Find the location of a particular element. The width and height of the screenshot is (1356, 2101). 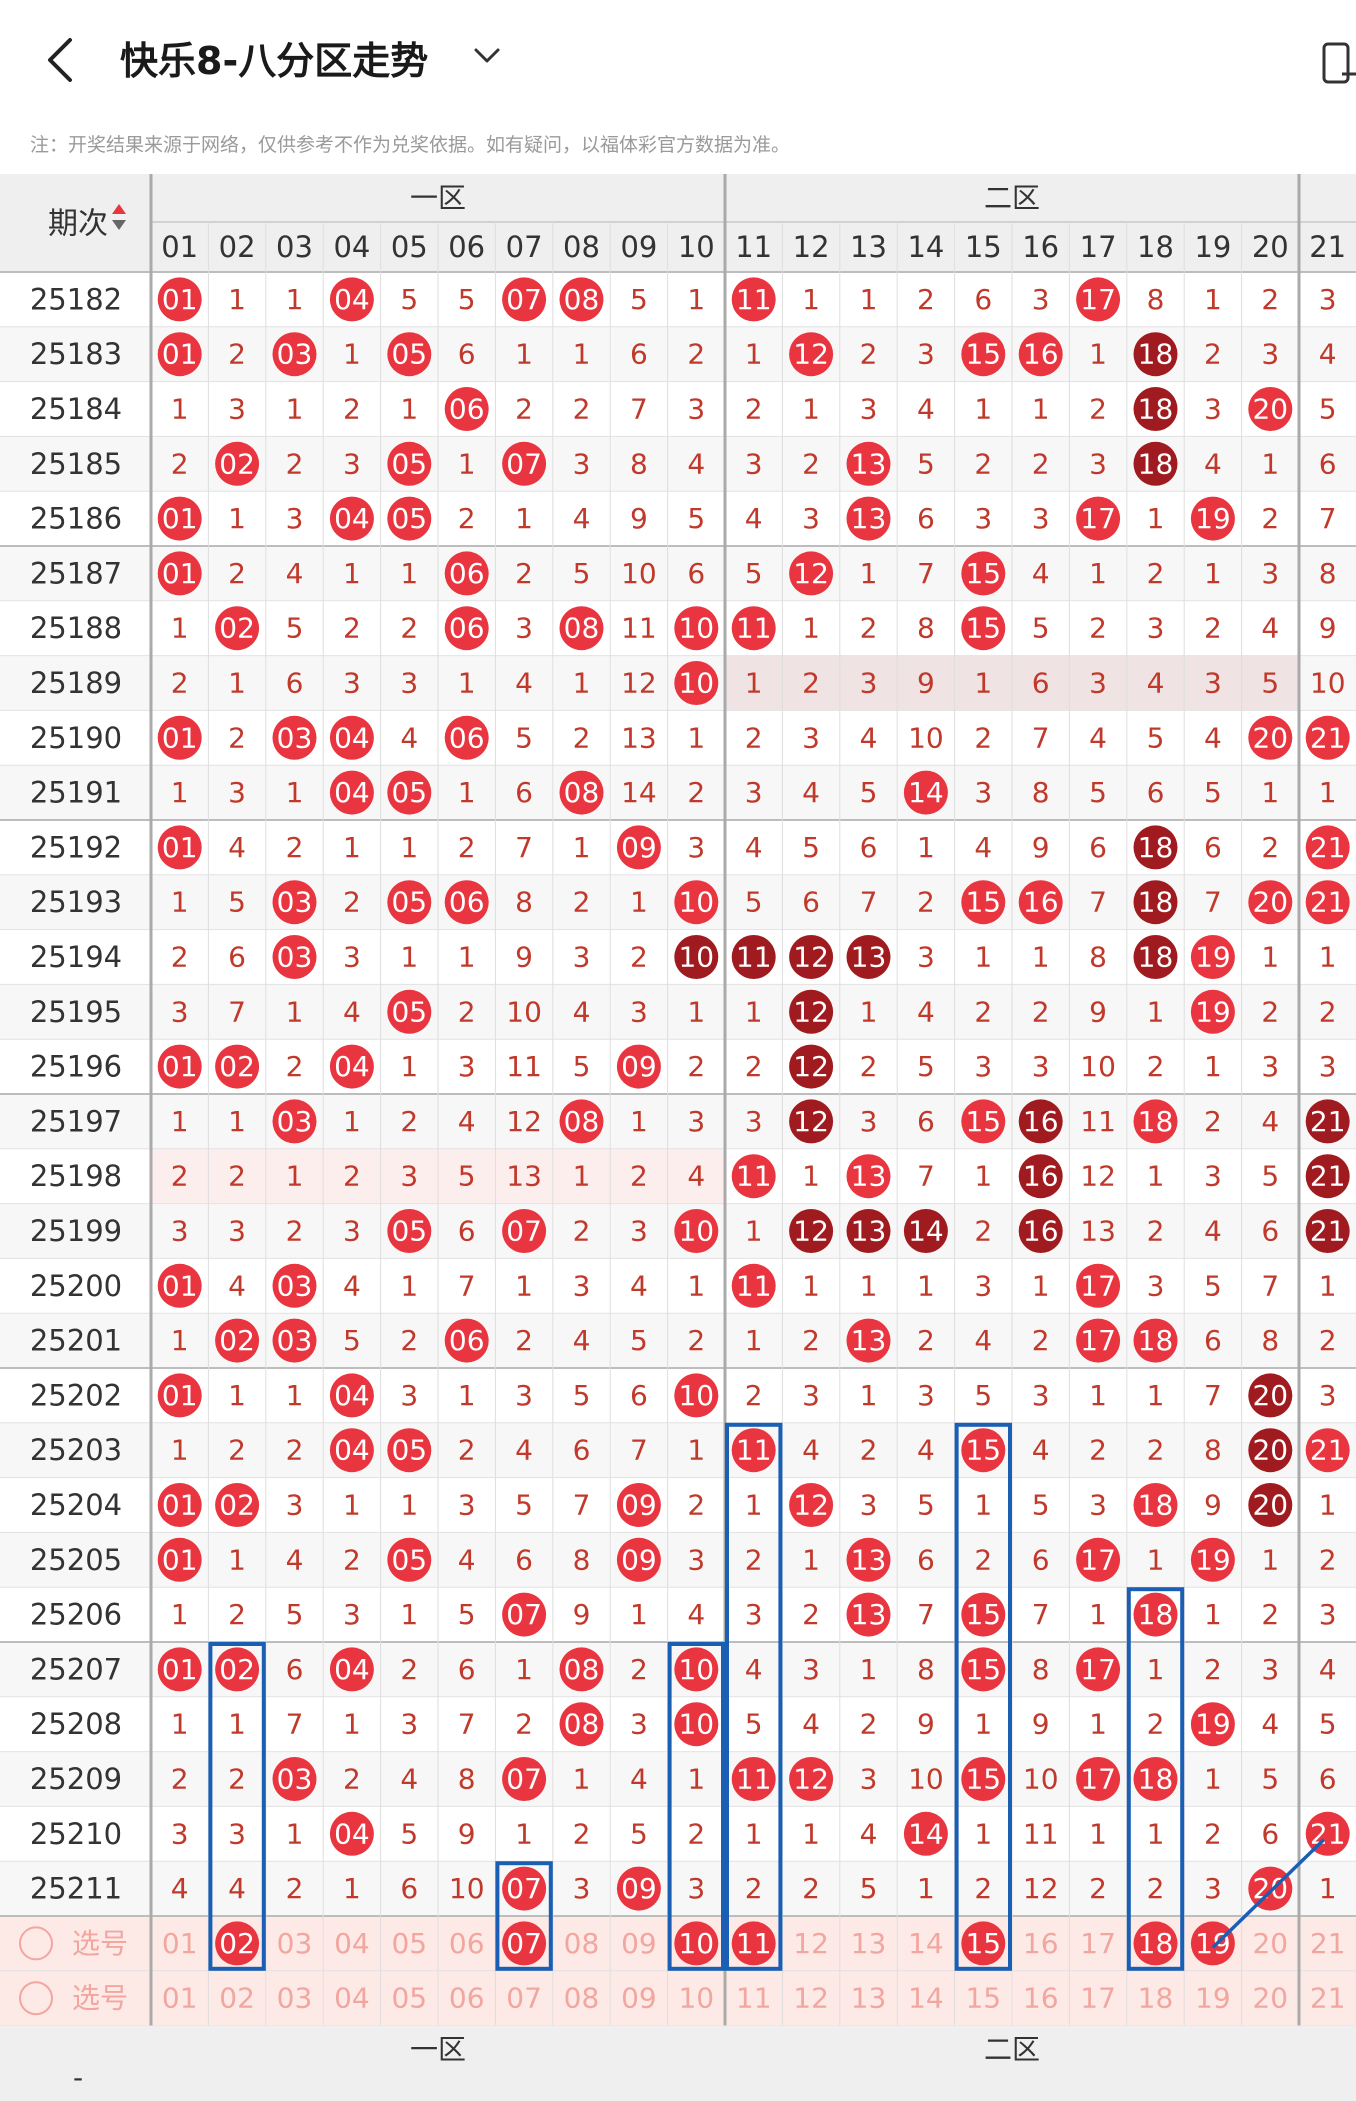

select-number: 10 is located at coordinates (696, 1998).